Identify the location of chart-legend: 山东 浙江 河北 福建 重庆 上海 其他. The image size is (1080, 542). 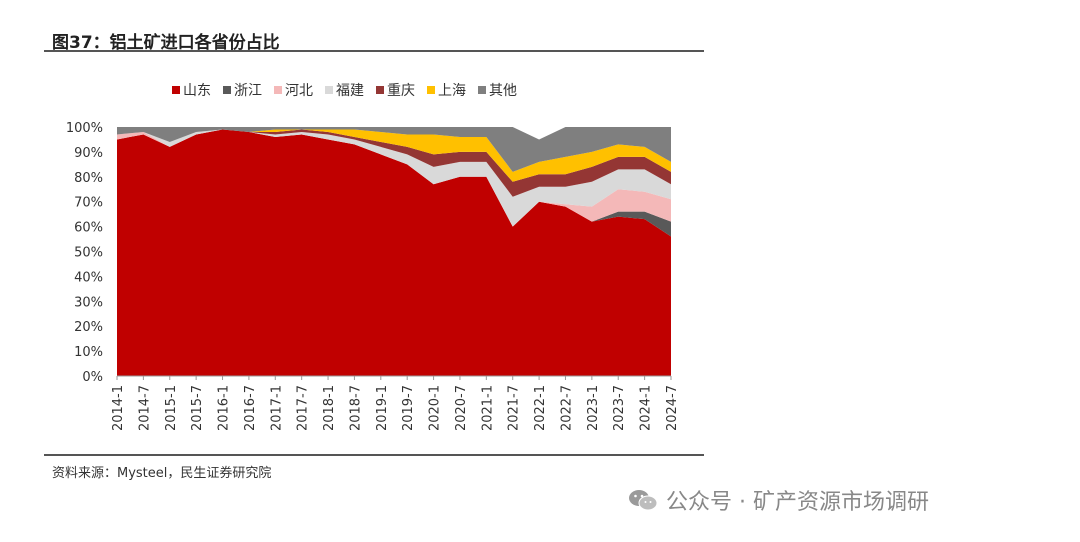
(344, 90).